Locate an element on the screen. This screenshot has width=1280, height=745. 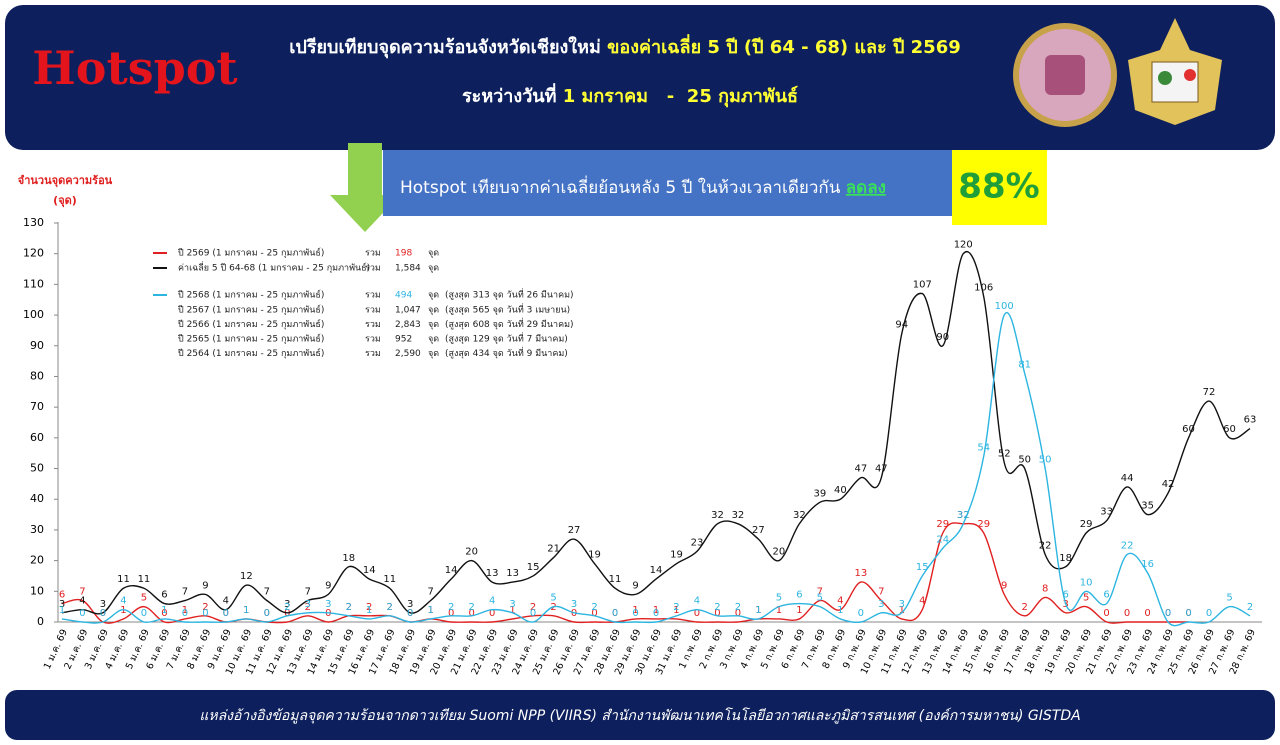
value-label: 12 is located at coordinates (246, 576).